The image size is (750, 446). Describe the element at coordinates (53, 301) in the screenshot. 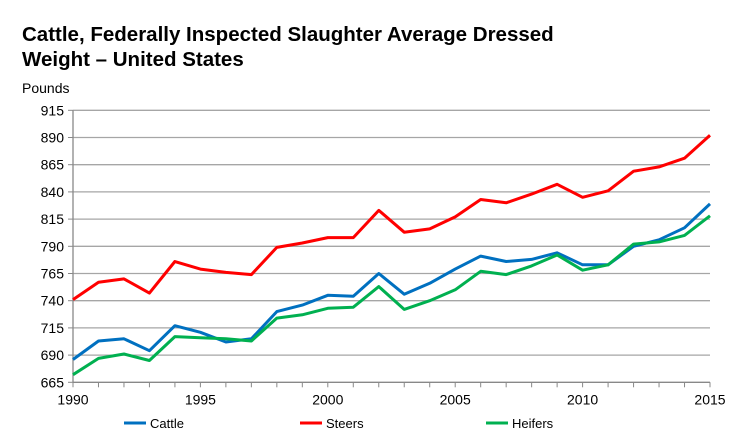

I see `y-tick-label: 740` at that location.